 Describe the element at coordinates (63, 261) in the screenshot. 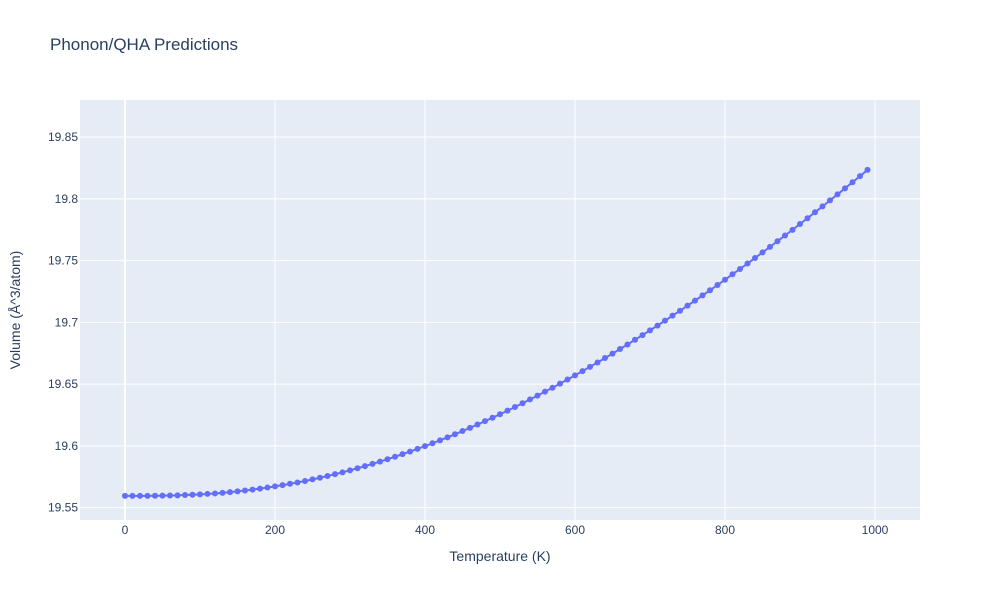

I see `y-tick-label: 19.75` at that location.